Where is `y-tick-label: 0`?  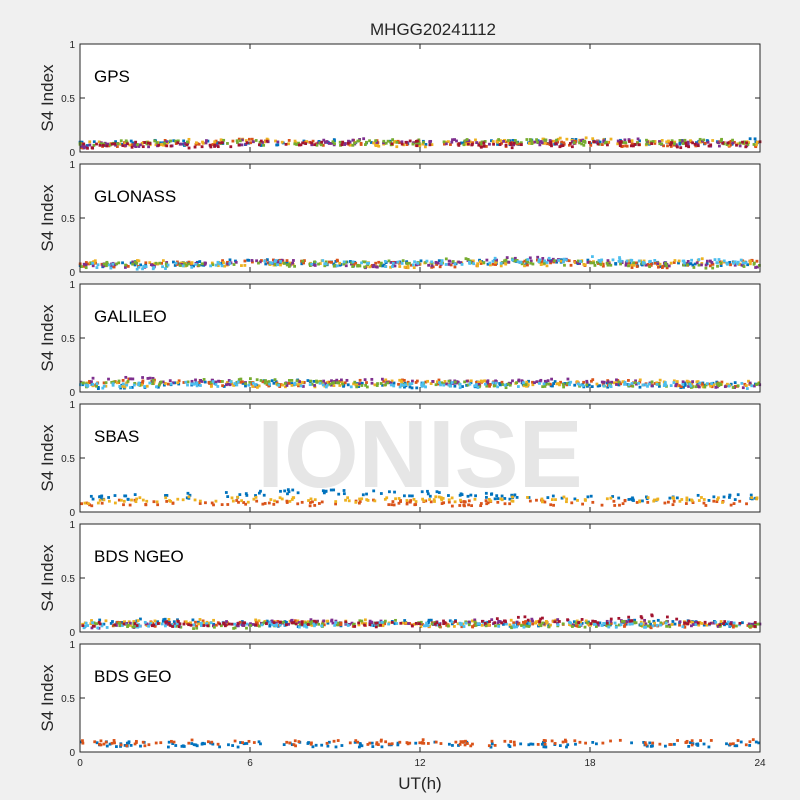 y-tick-label: 0 is located at coordinates (72, 513).